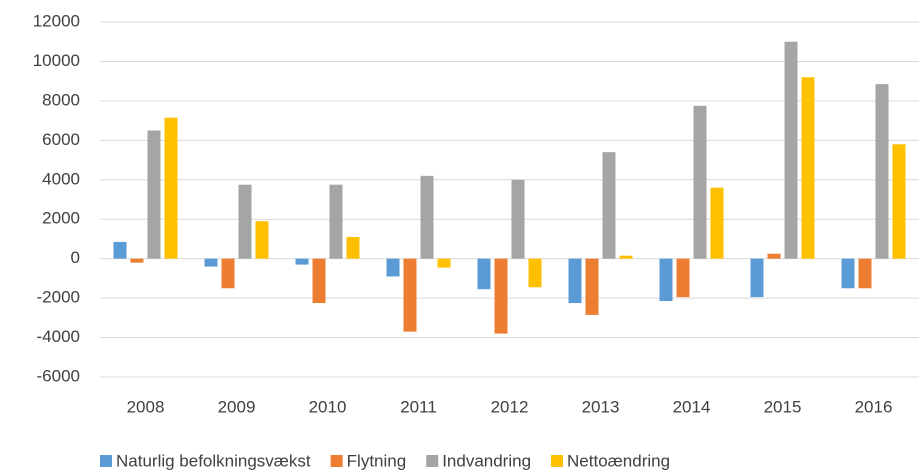 Image resolution: width=922 pixels, height=471 pixels. What do you see at coordinates (61, 99) in the screenshot?
I see `y-tick-label: 8000` at bounding box center [61, 99].